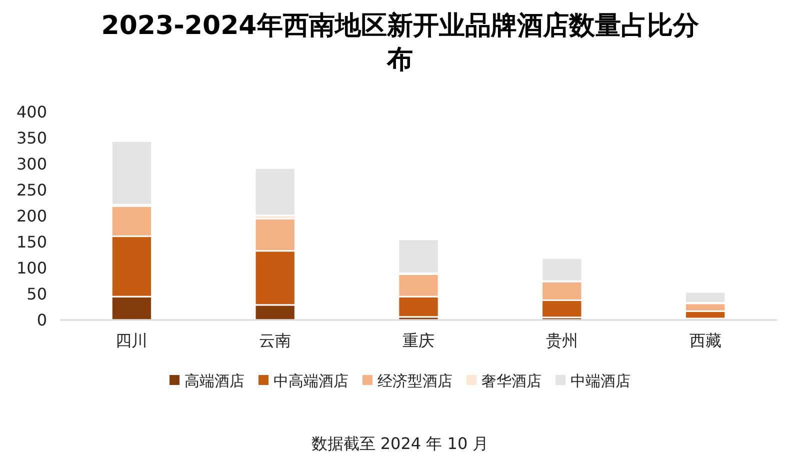 The width and height of the screenshot is (800, 459). I want to click on legend-label: 奢华酒店, so click(512, 381).